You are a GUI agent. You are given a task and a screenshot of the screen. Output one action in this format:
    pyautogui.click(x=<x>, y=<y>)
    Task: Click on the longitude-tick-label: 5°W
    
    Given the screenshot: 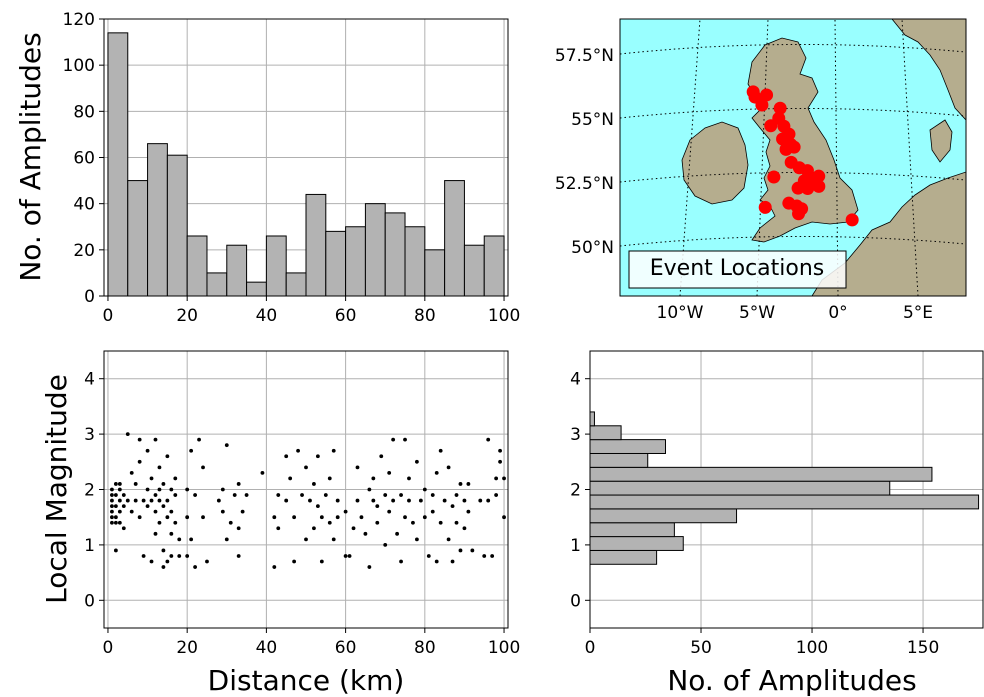 What is the action you would take?
    pyautogui.click(x=757, y=313)
    